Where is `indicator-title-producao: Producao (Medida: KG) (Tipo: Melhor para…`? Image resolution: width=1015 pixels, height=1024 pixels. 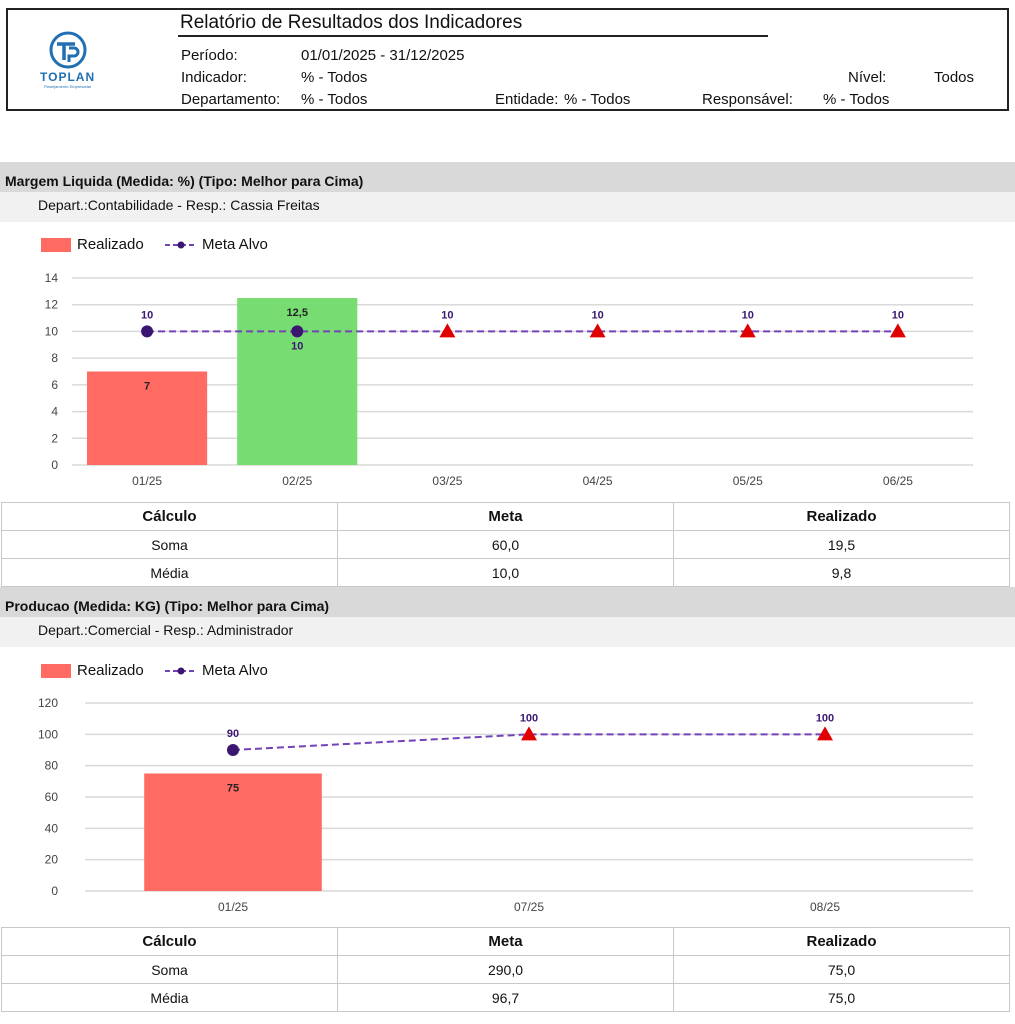
indicator-title-producao: Producao (Medida: KG) (Tipo: Melhor para… is located at coordinates (507, 603).